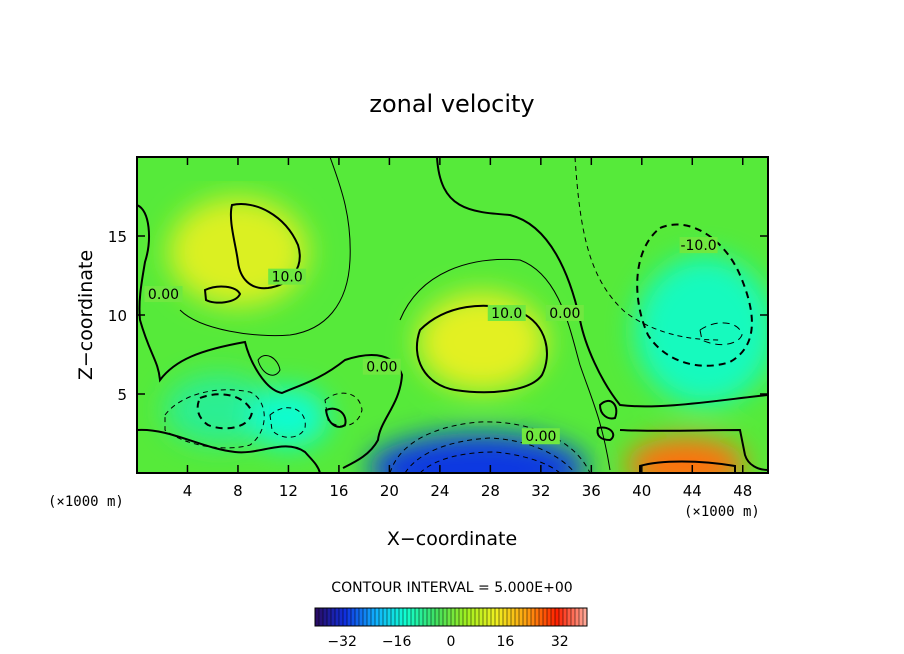 This screenshot has width=904, height=654. Describe the element at coordinates (452, 539) in the screenshot. I see `x-axis-label: X−coordinate` at that location.